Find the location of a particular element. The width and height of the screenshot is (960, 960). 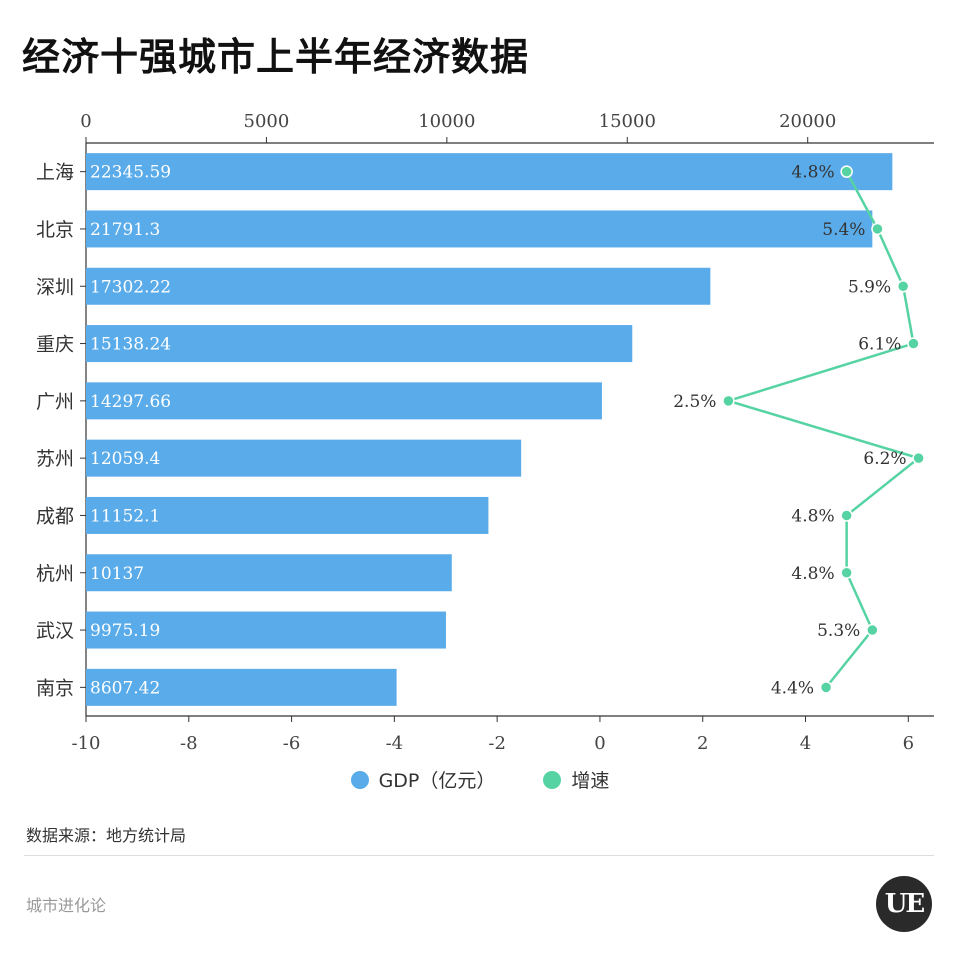

category-label: 南京 is located at coordinates (55, 688).